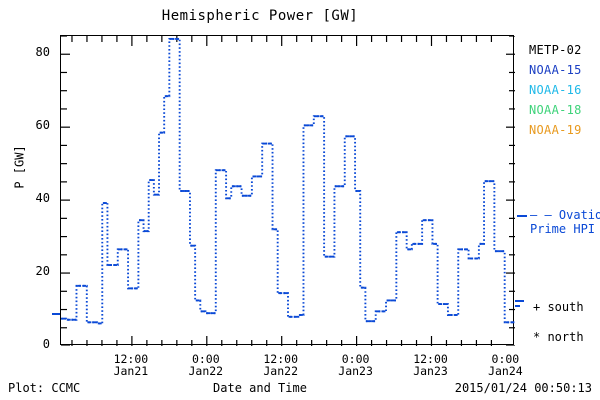 This screenshot has width=600, height=400. I want to click on y-tick-label: 0, so click(46, 344).